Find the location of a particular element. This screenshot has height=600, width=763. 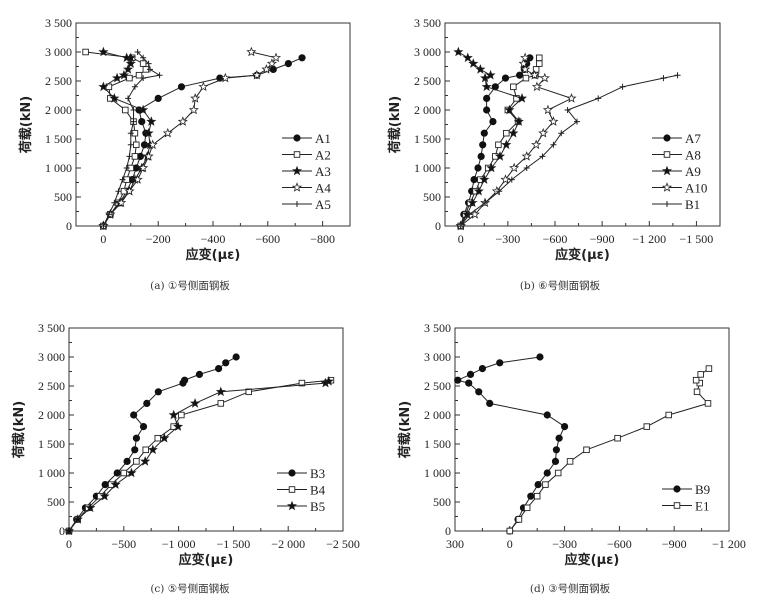

series-line is located at coordinates (511, 444).